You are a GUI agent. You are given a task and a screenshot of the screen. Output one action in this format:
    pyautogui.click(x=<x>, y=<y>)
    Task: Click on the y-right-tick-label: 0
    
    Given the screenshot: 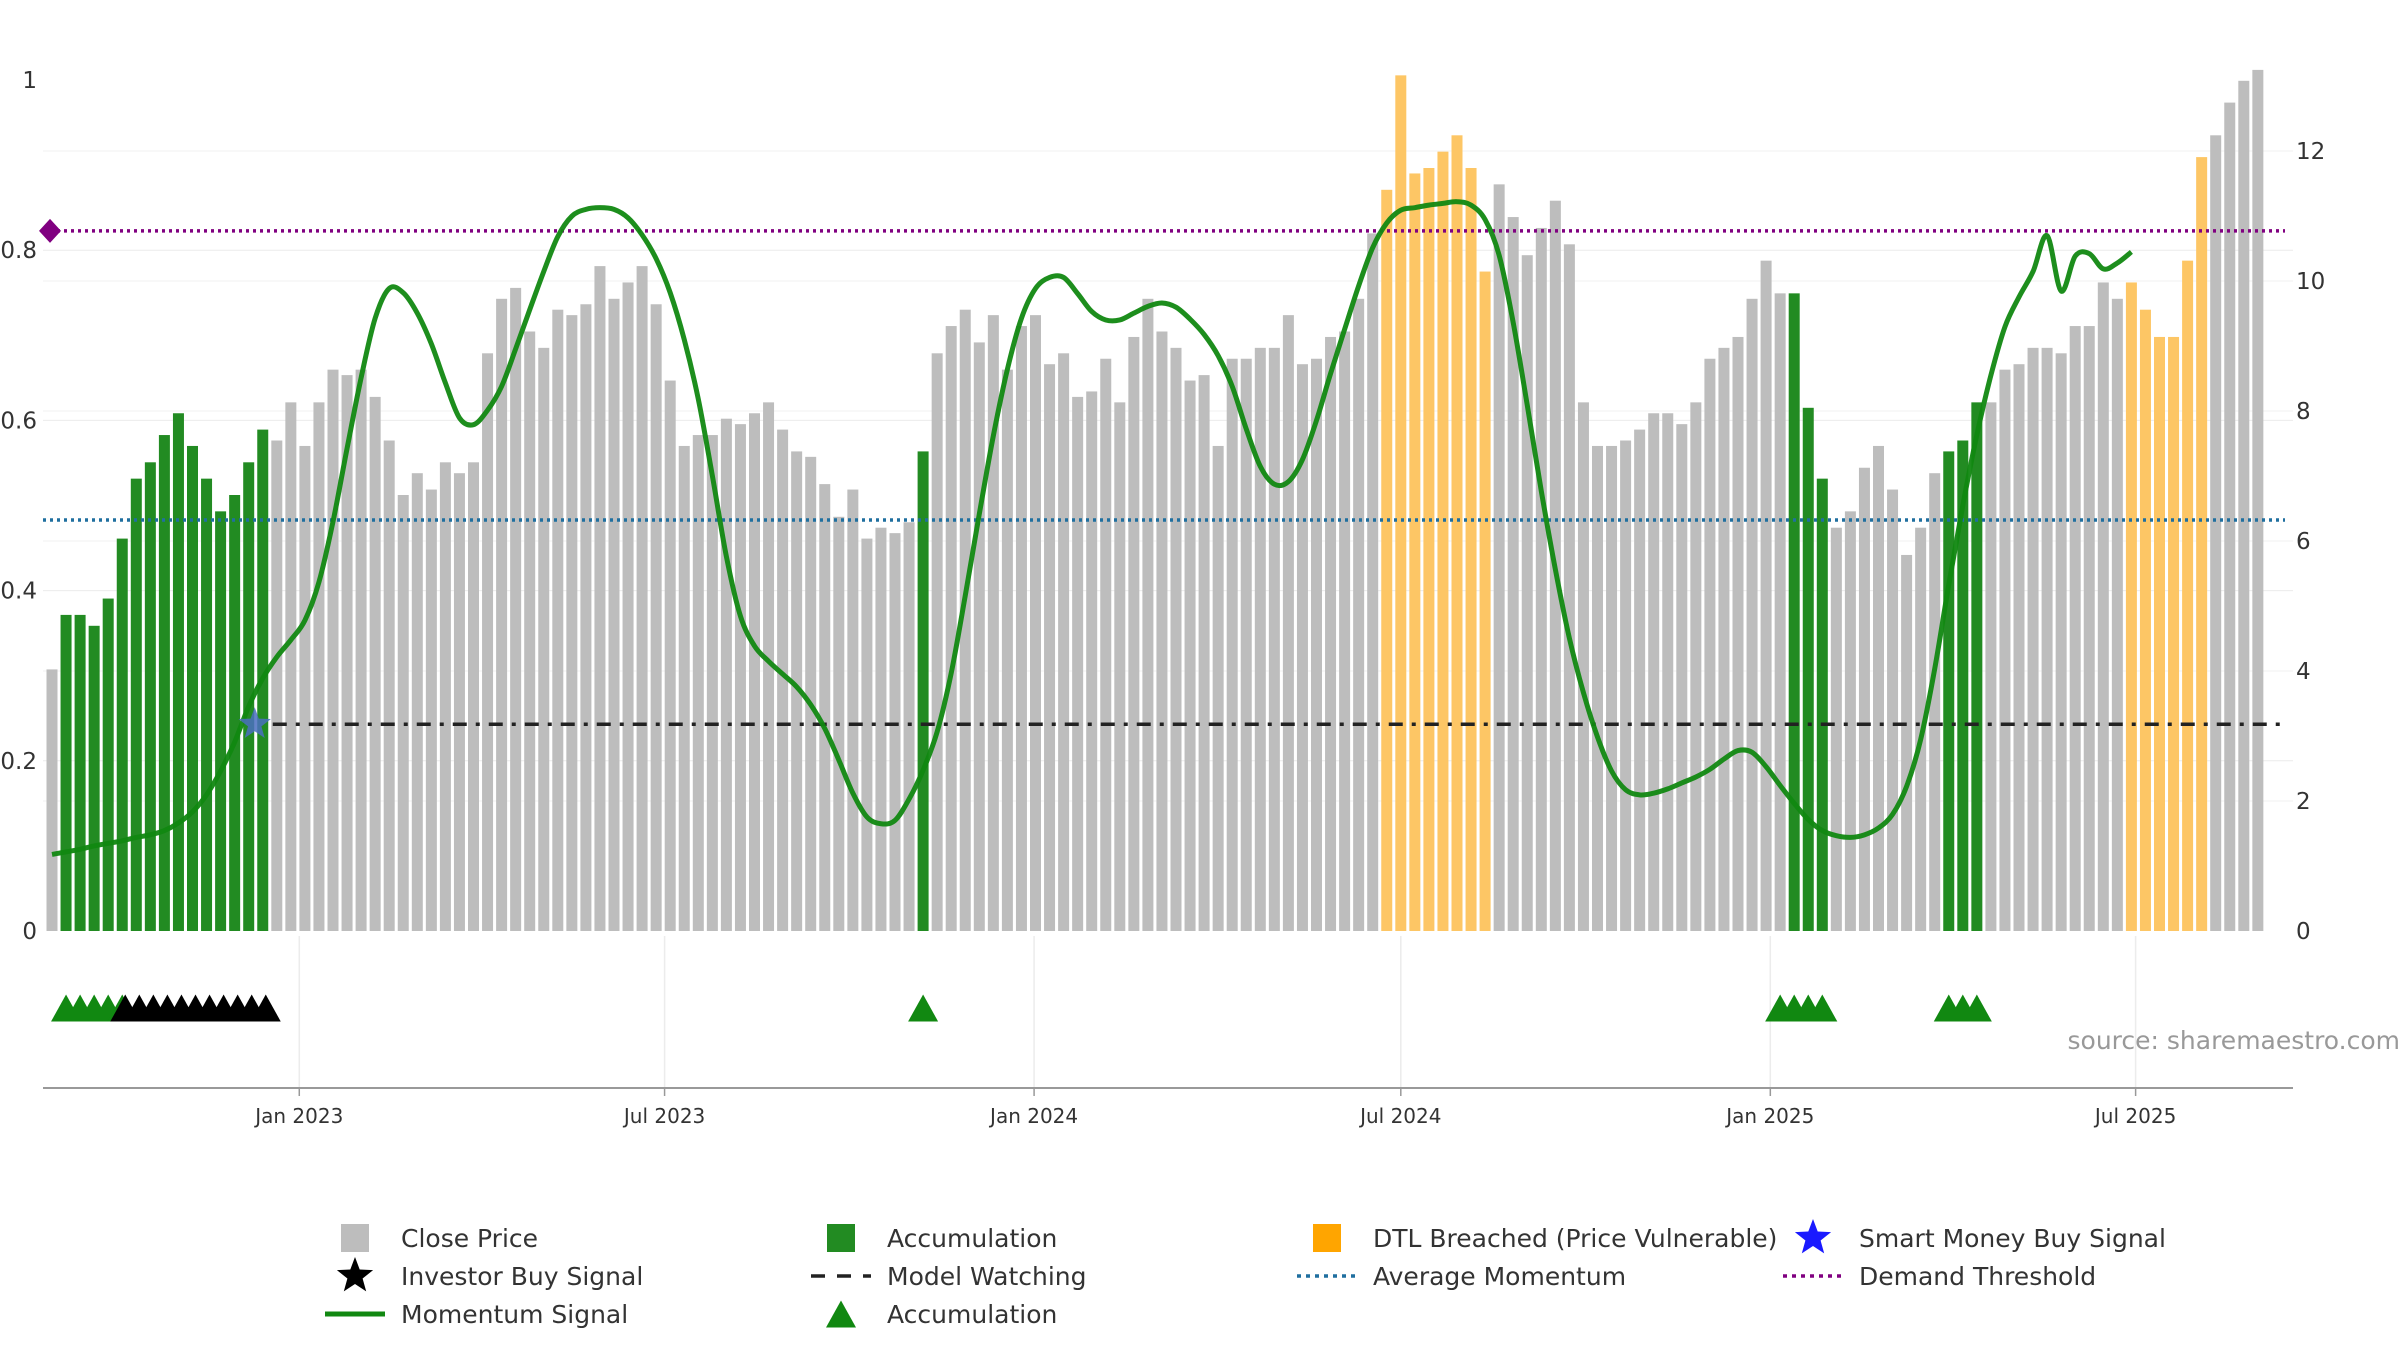 What is the action you would take?
    pyautogui.click(x=2303, y=932)
    